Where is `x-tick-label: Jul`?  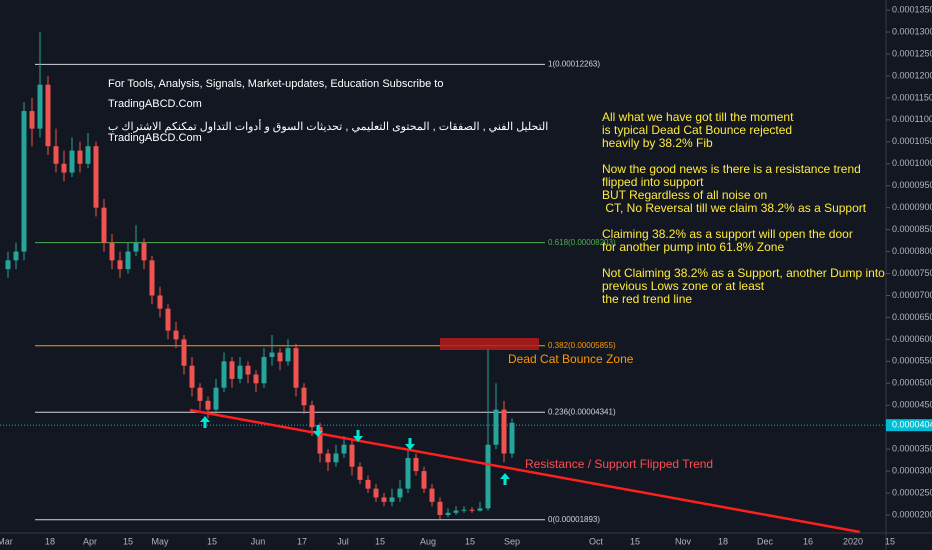
x-tick-label: Jul is located at coordinates (343, 541).